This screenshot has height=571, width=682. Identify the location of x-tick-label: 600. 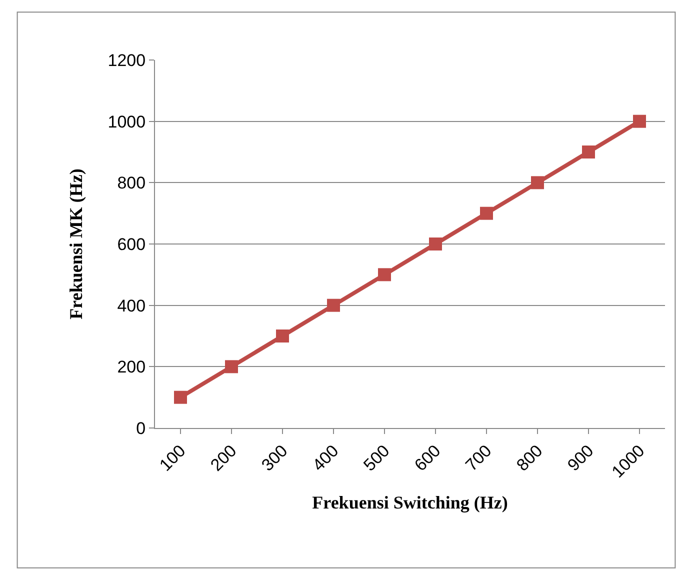
(427, 458).